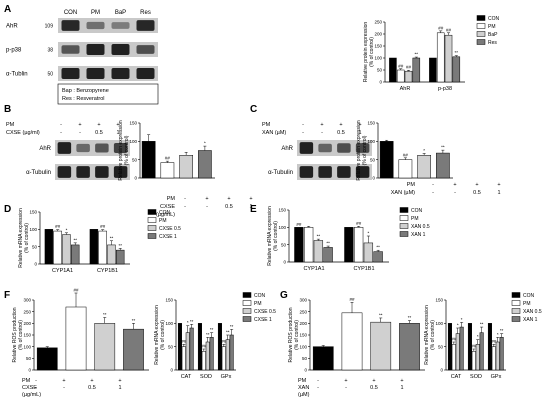  What do you see at coordinates (83, 99) in the screenshot?
I see `abbrev-res: Res : Resveratrol` at bounding box center [83, 99].